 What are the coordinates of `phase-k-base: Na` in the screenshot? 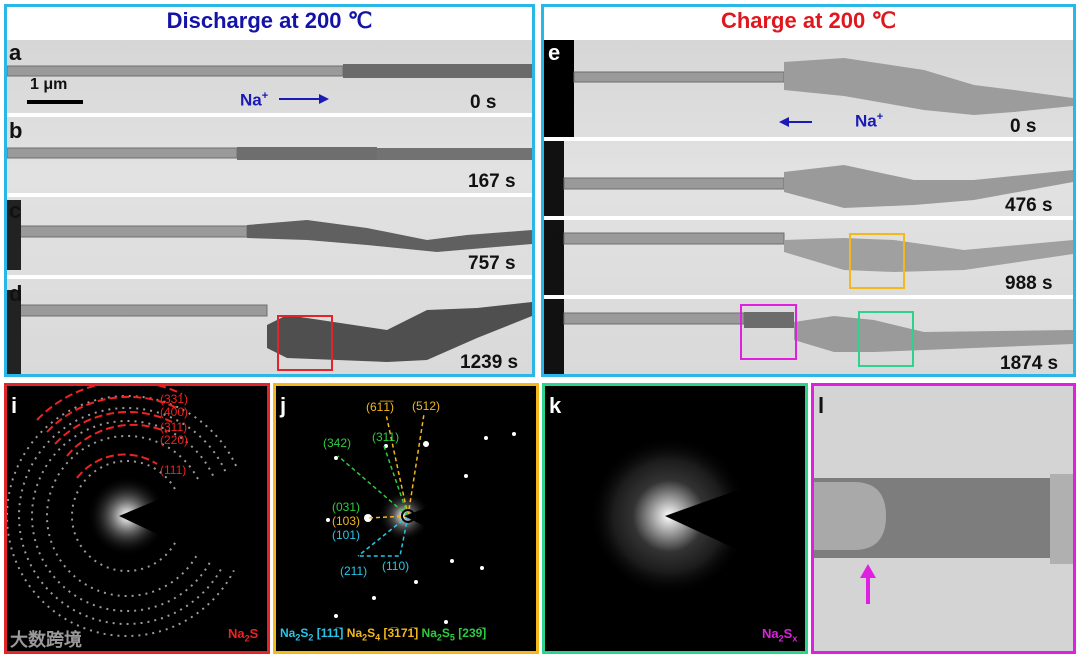 It's located at (770, 633).